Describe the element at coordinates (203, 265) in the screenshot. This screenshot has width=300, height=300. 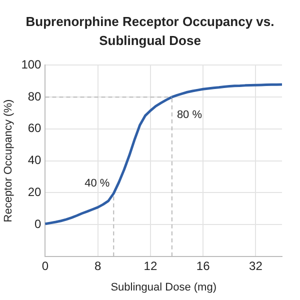
I see `x-tick-label: 16` at that location.